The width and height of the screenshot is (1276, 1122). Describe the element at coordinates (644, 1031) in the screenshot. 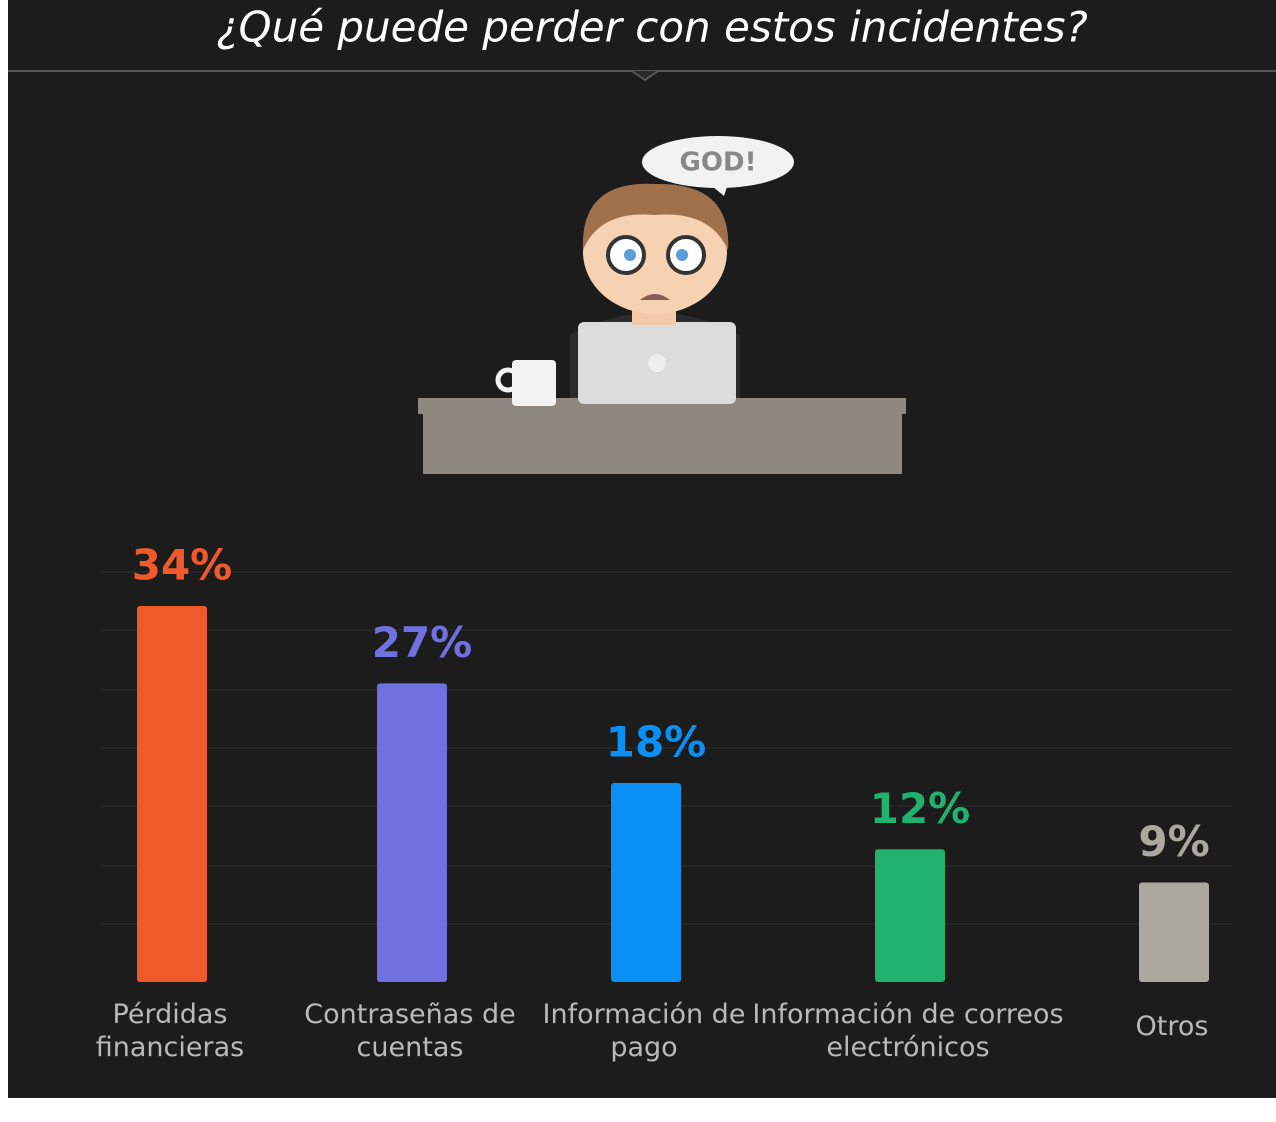

I see `category-label: Información de pago` at that location.